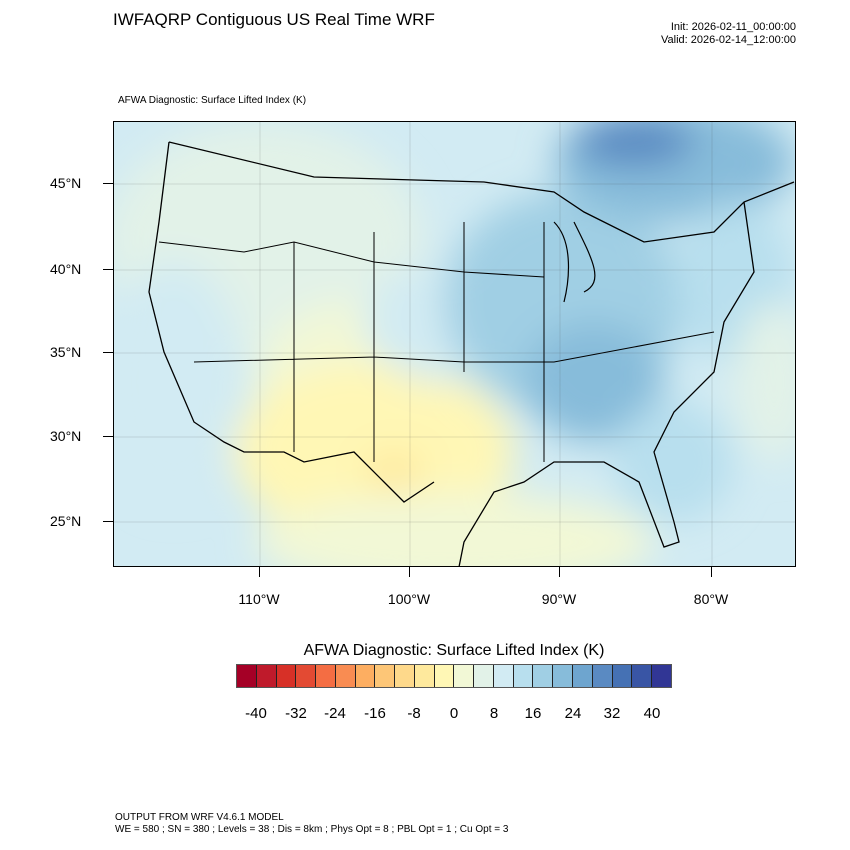  Describe the element at coordinates (66, 352) in the screenshot. I see `lat-label: 35°N` at that location.